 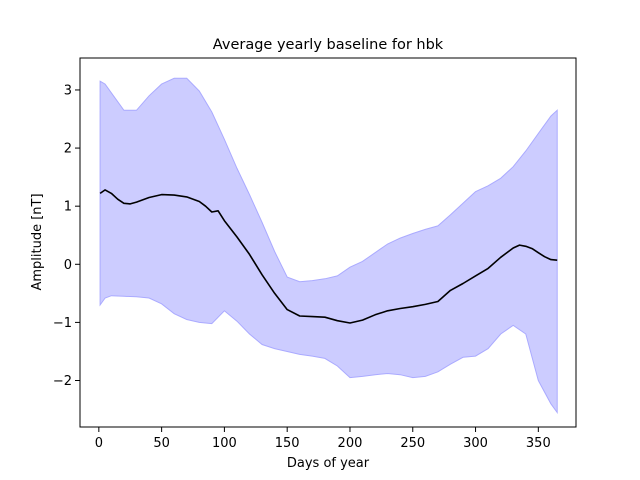 I want to click on x-axis-title: Days of year, so click(x=328, y=463).